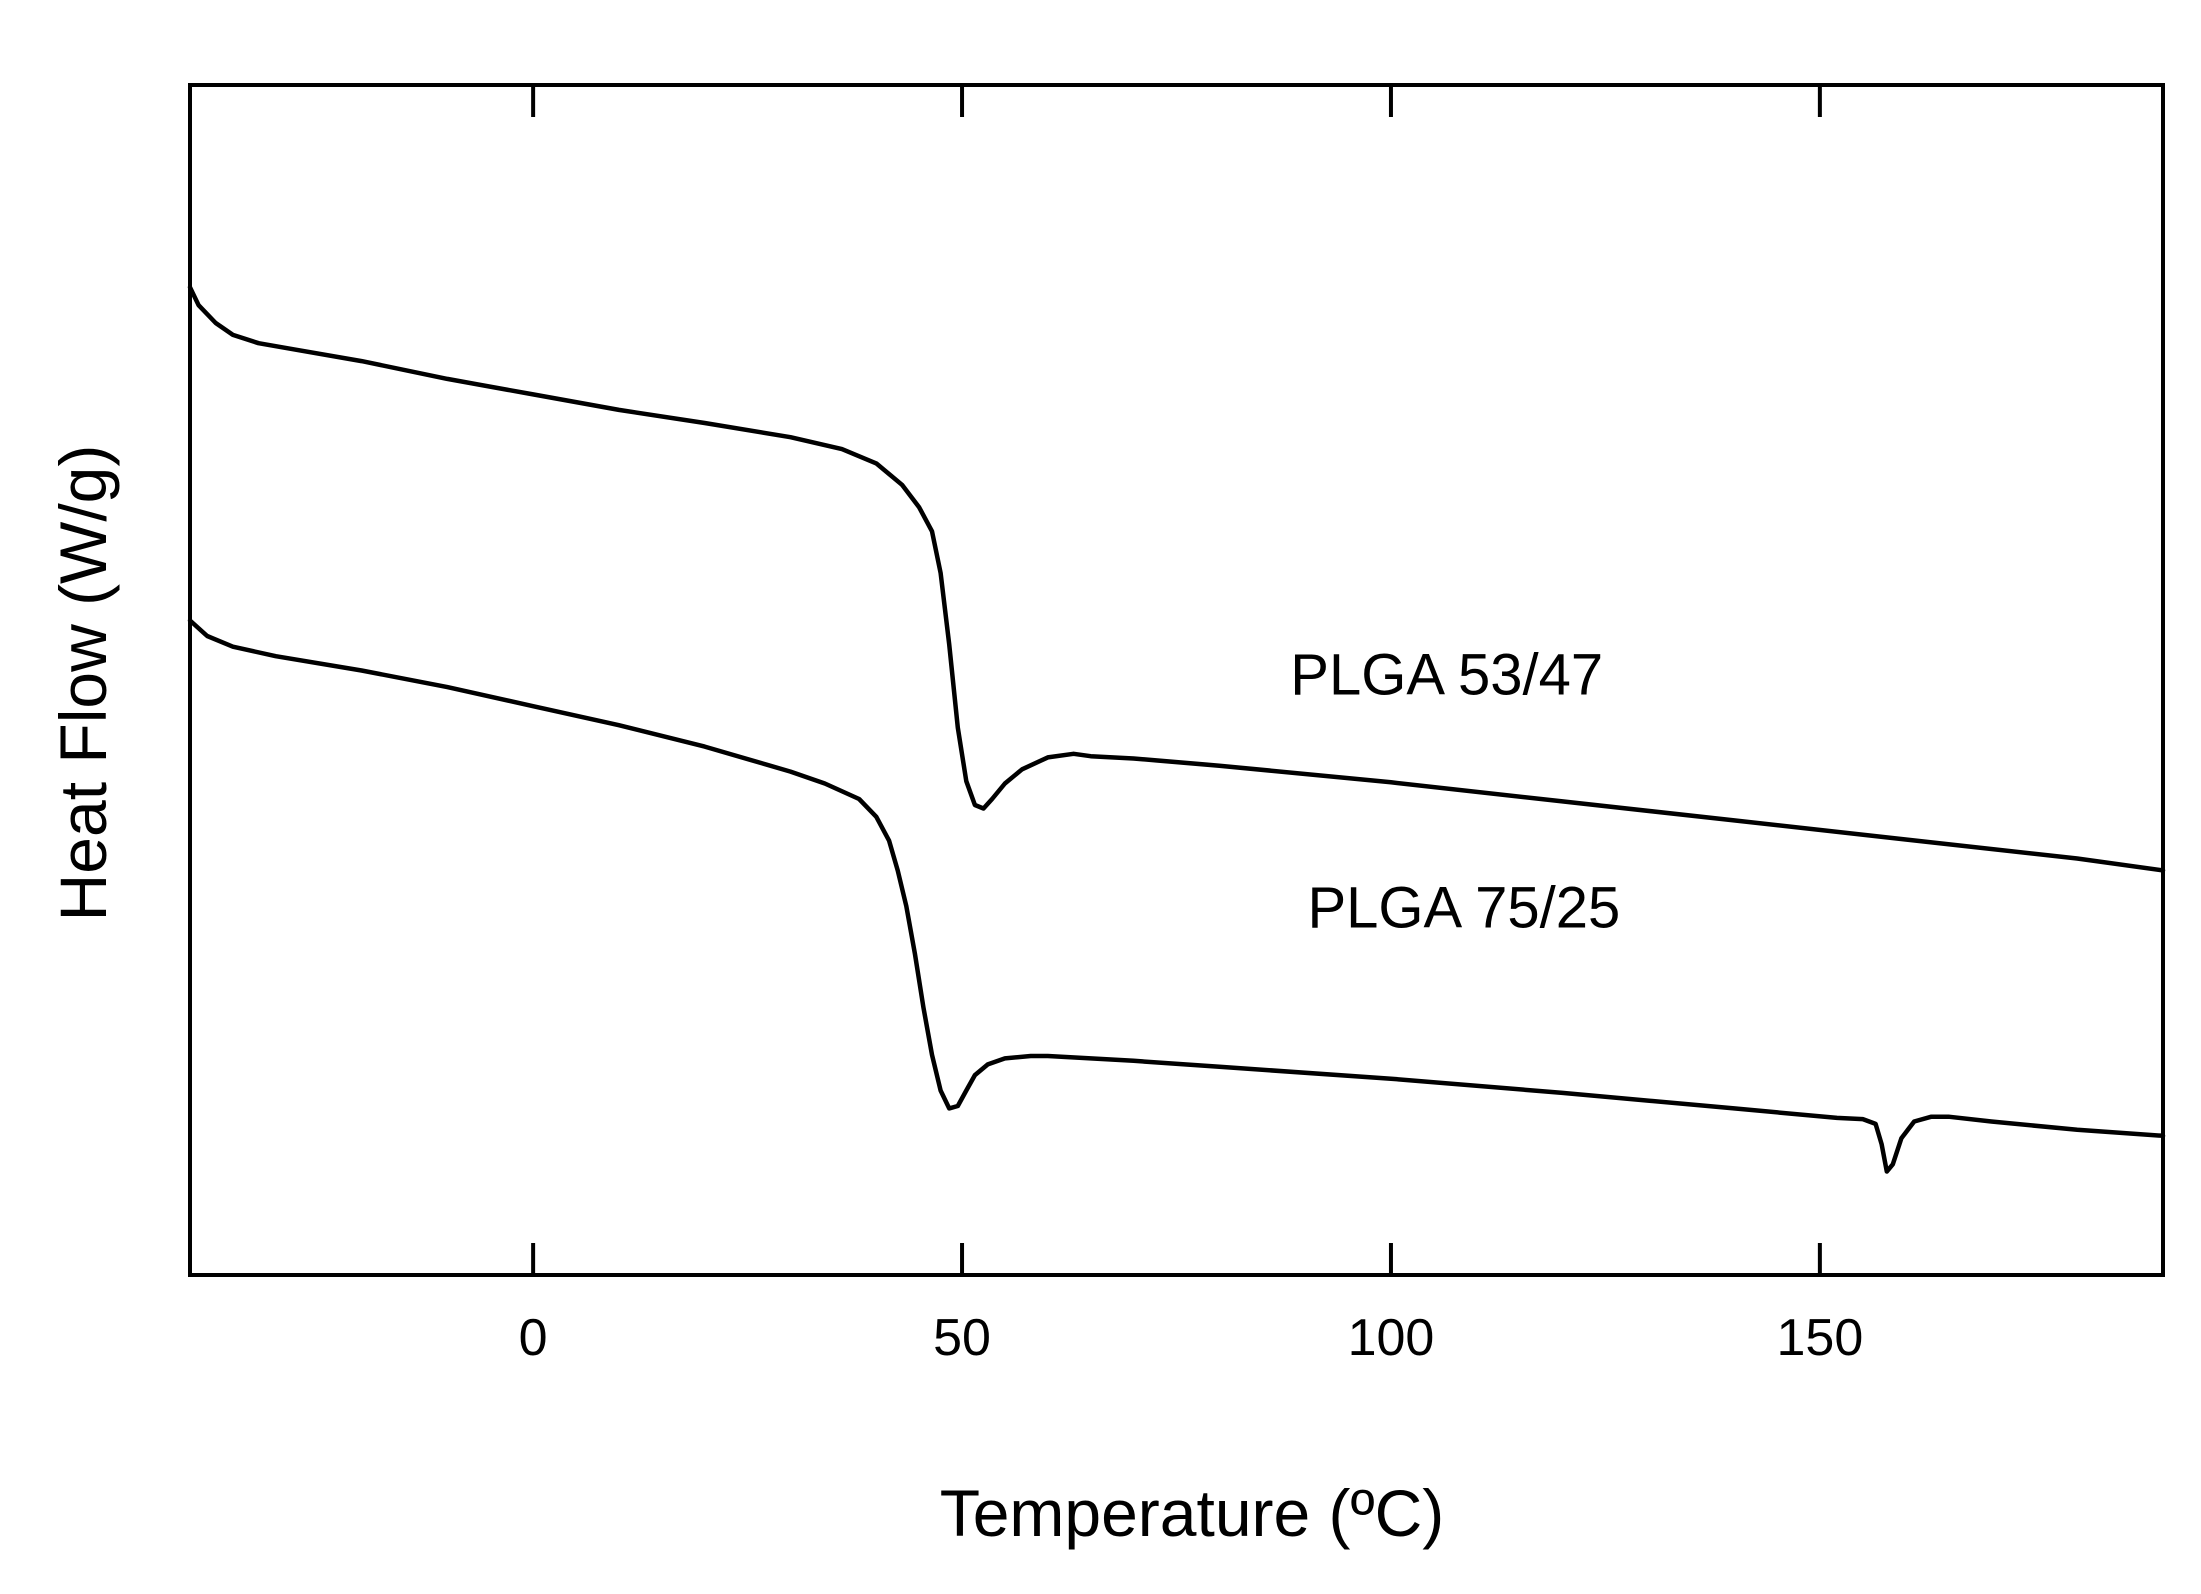 This screenshot has width=2201, height=1594. What do you see at coordinates (83, 683) in the screenshot?
I see `y-axis-title: Heat Flow (W/g)` at bounding box center [83, 683].